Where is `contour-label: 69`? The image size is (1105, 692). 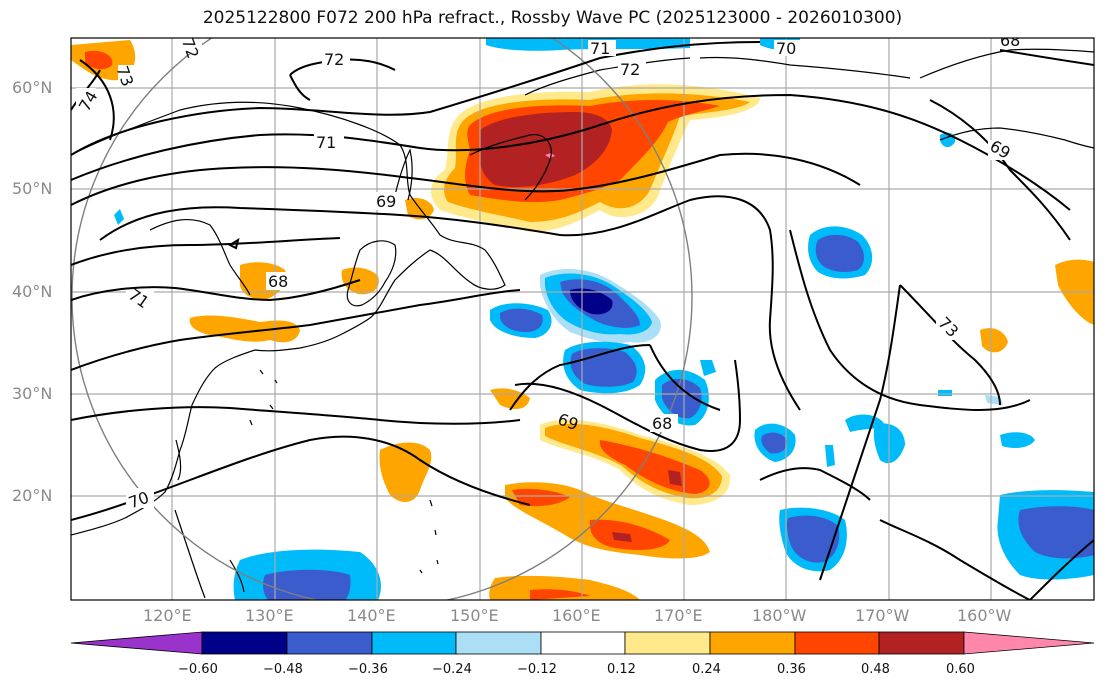 contour-label: 69 is located at coordinates (386, 201).